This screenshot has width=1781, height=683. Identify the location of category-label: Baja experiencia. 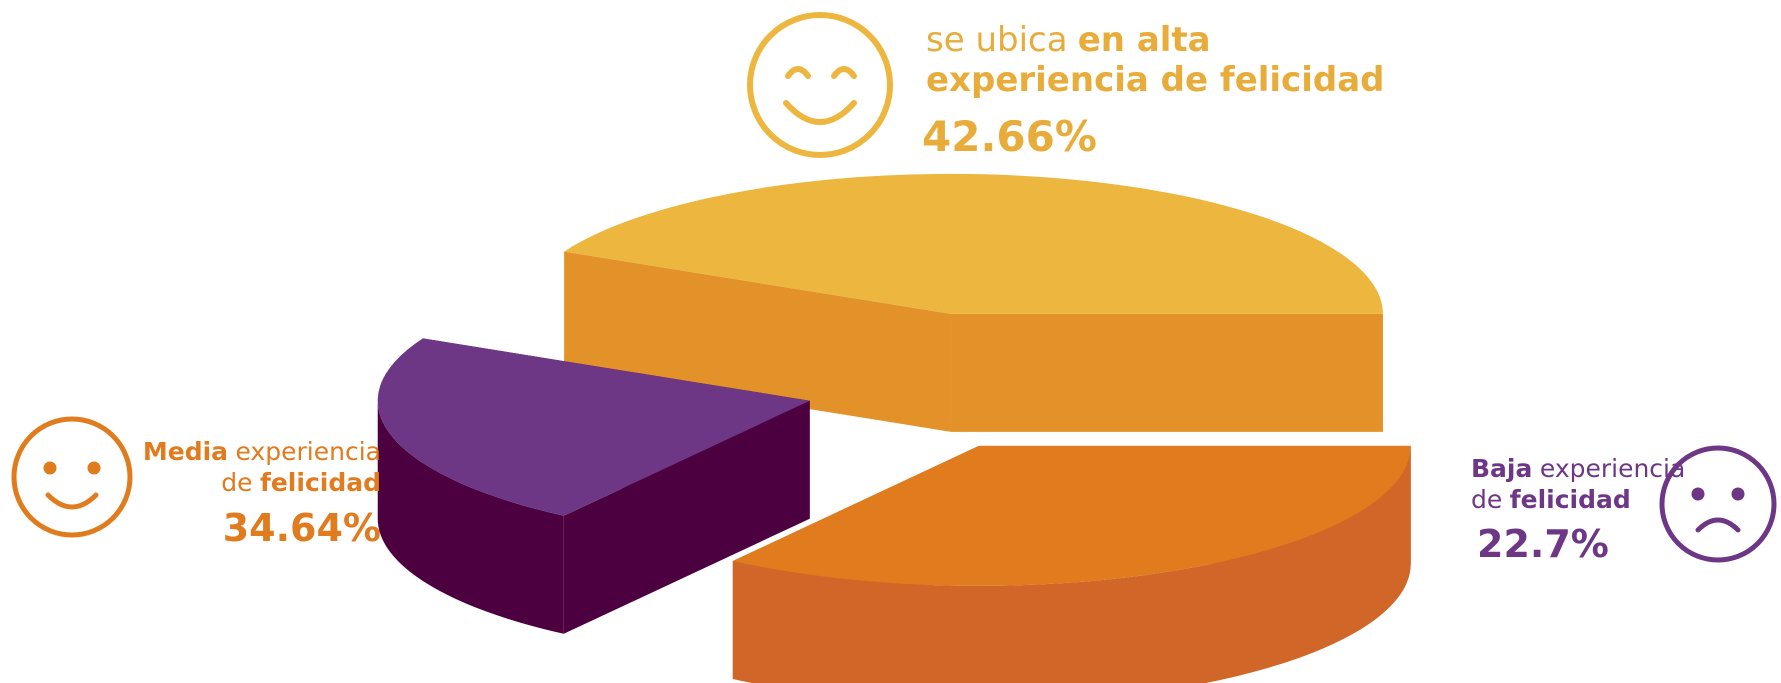
(1578, 468).